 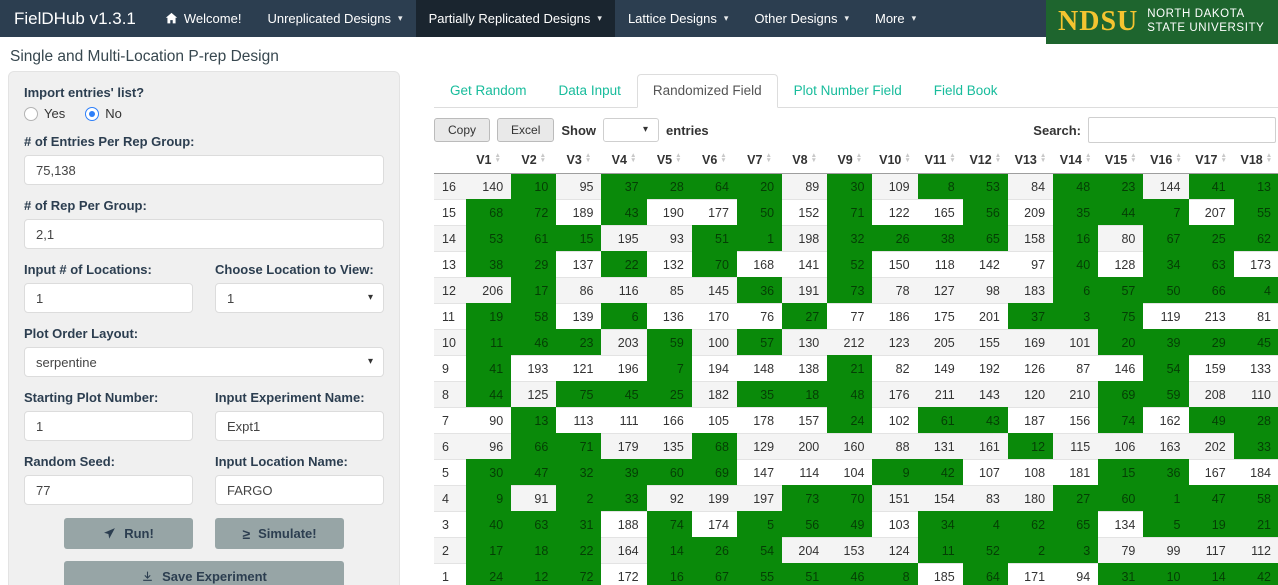 I want to click on entries-per-rep-input: 75,138, so click(x=204, y=170).